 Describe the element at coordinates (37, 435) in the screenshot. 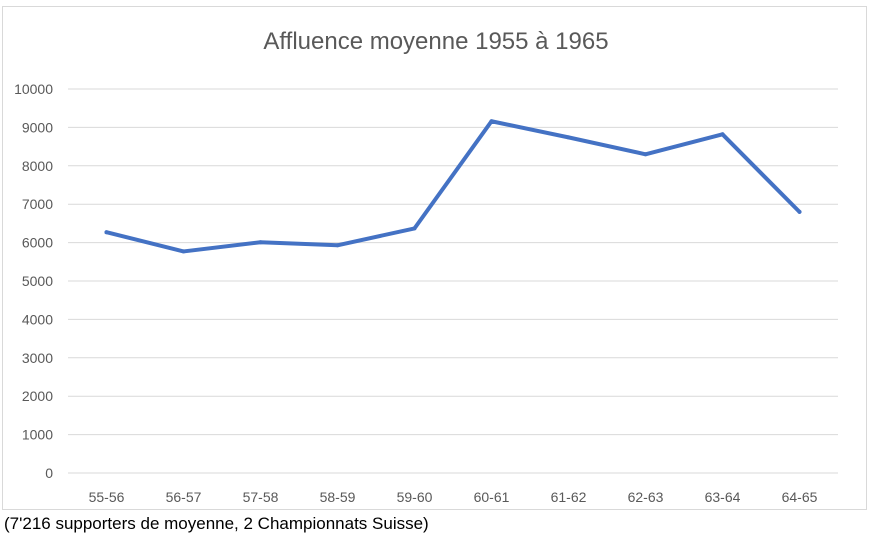

I see `y-tick-label: 1000` at that location.